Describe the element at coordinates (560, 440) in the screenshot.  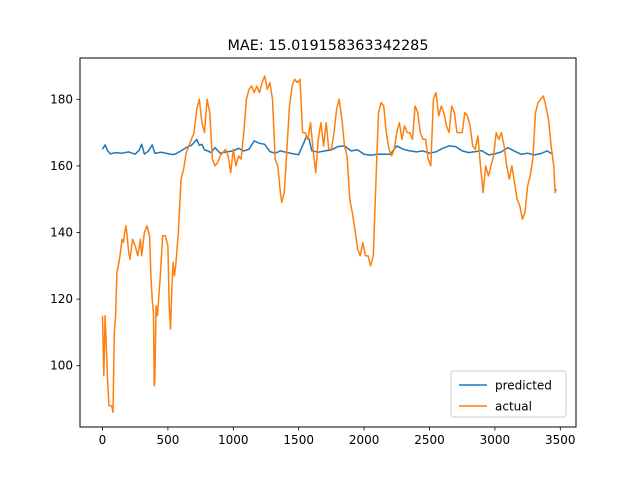
I see `x-tick-label: 3500` at that location.